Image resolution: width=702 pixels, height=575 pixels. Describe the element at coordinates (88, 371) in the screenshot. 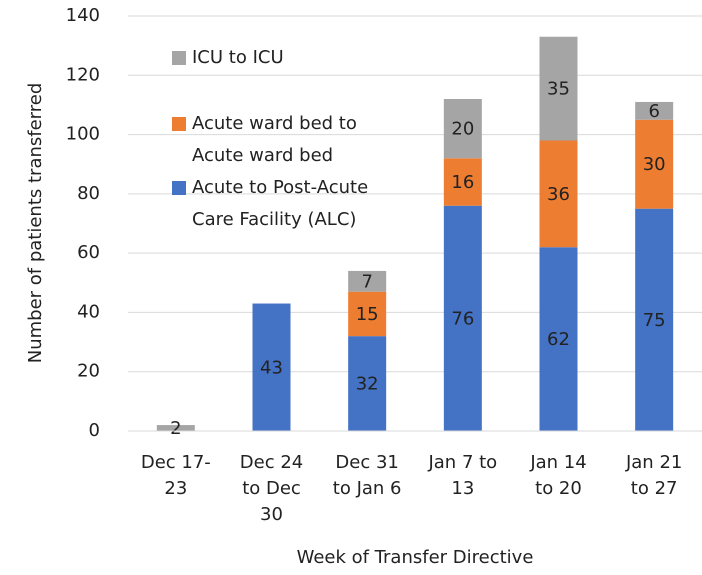

I see `y-tick-label: 20` at that location.